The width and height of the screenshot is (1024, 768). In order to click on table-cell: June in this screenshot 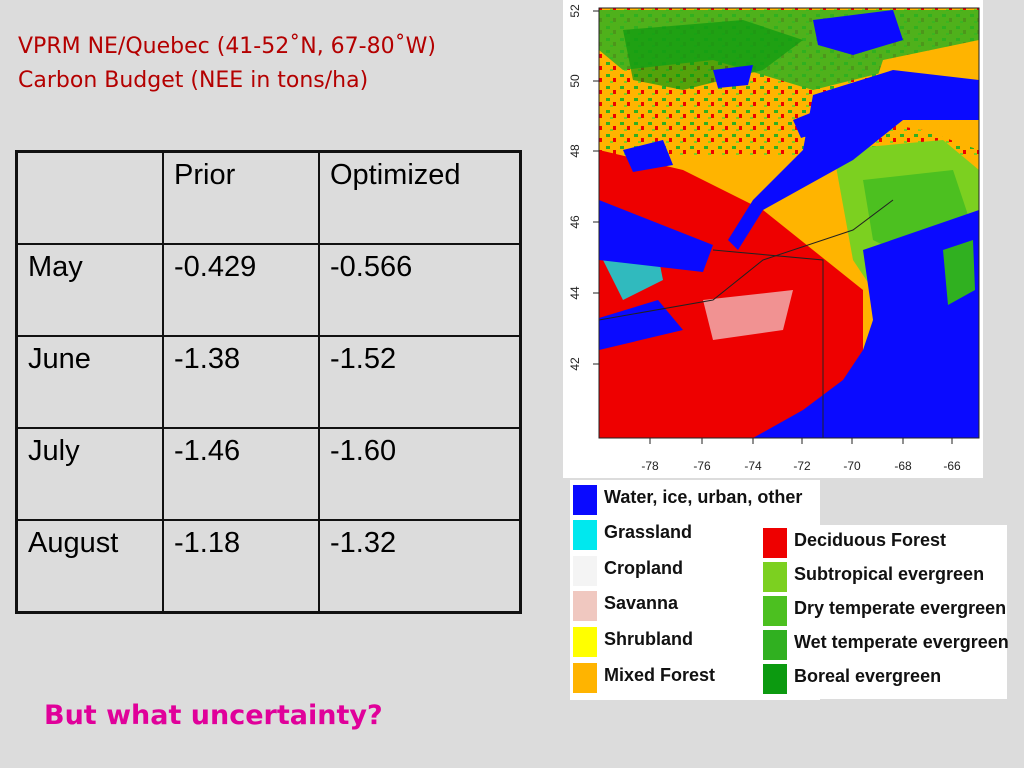, I will do `click(89, 382)`.